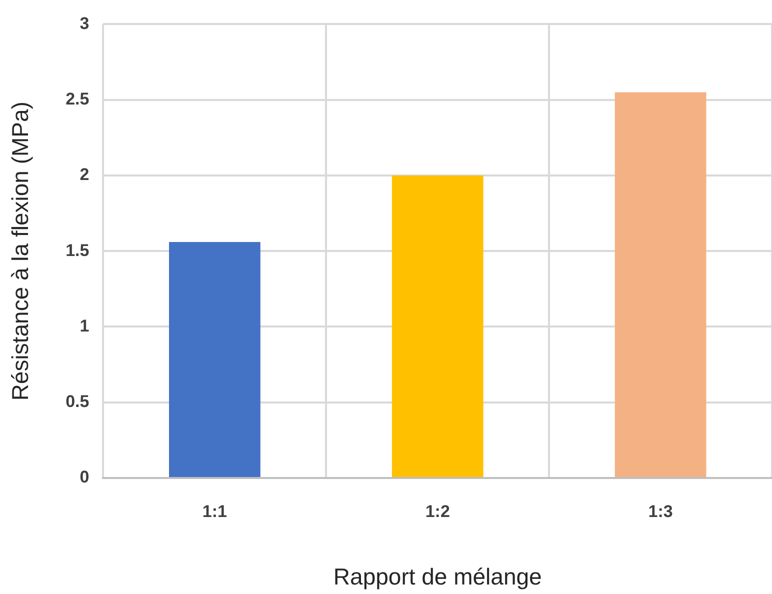 Image resolution: width=772 pixels, height=594 pixels. Describe the element at coordinates (85, 326) in the screenshot. I see `y-tick-label: 1` at that location.